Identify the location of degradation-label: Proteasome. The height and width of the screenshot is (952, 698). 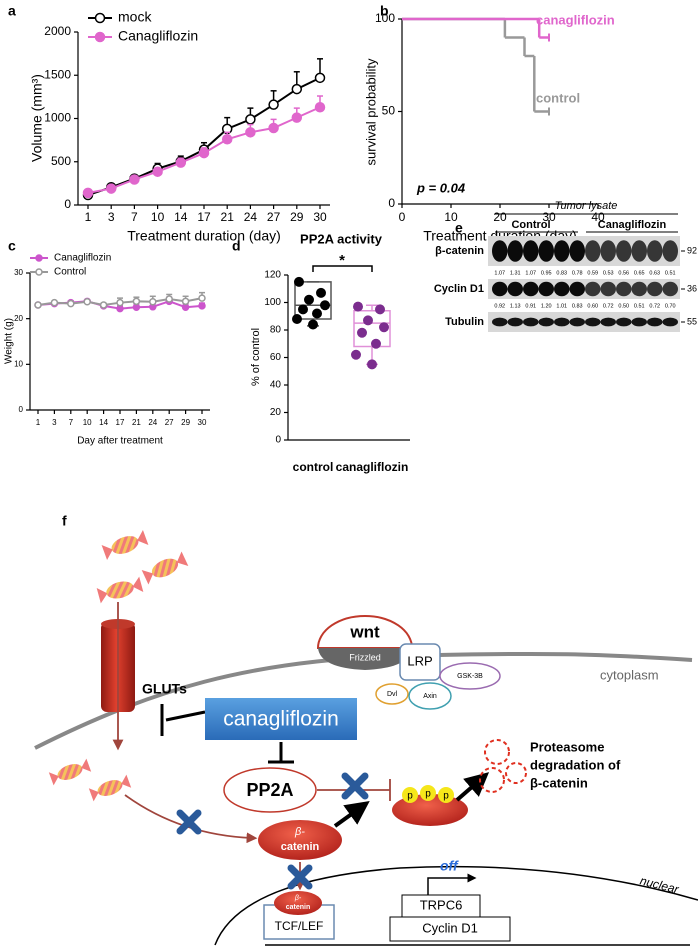
(567, 746).